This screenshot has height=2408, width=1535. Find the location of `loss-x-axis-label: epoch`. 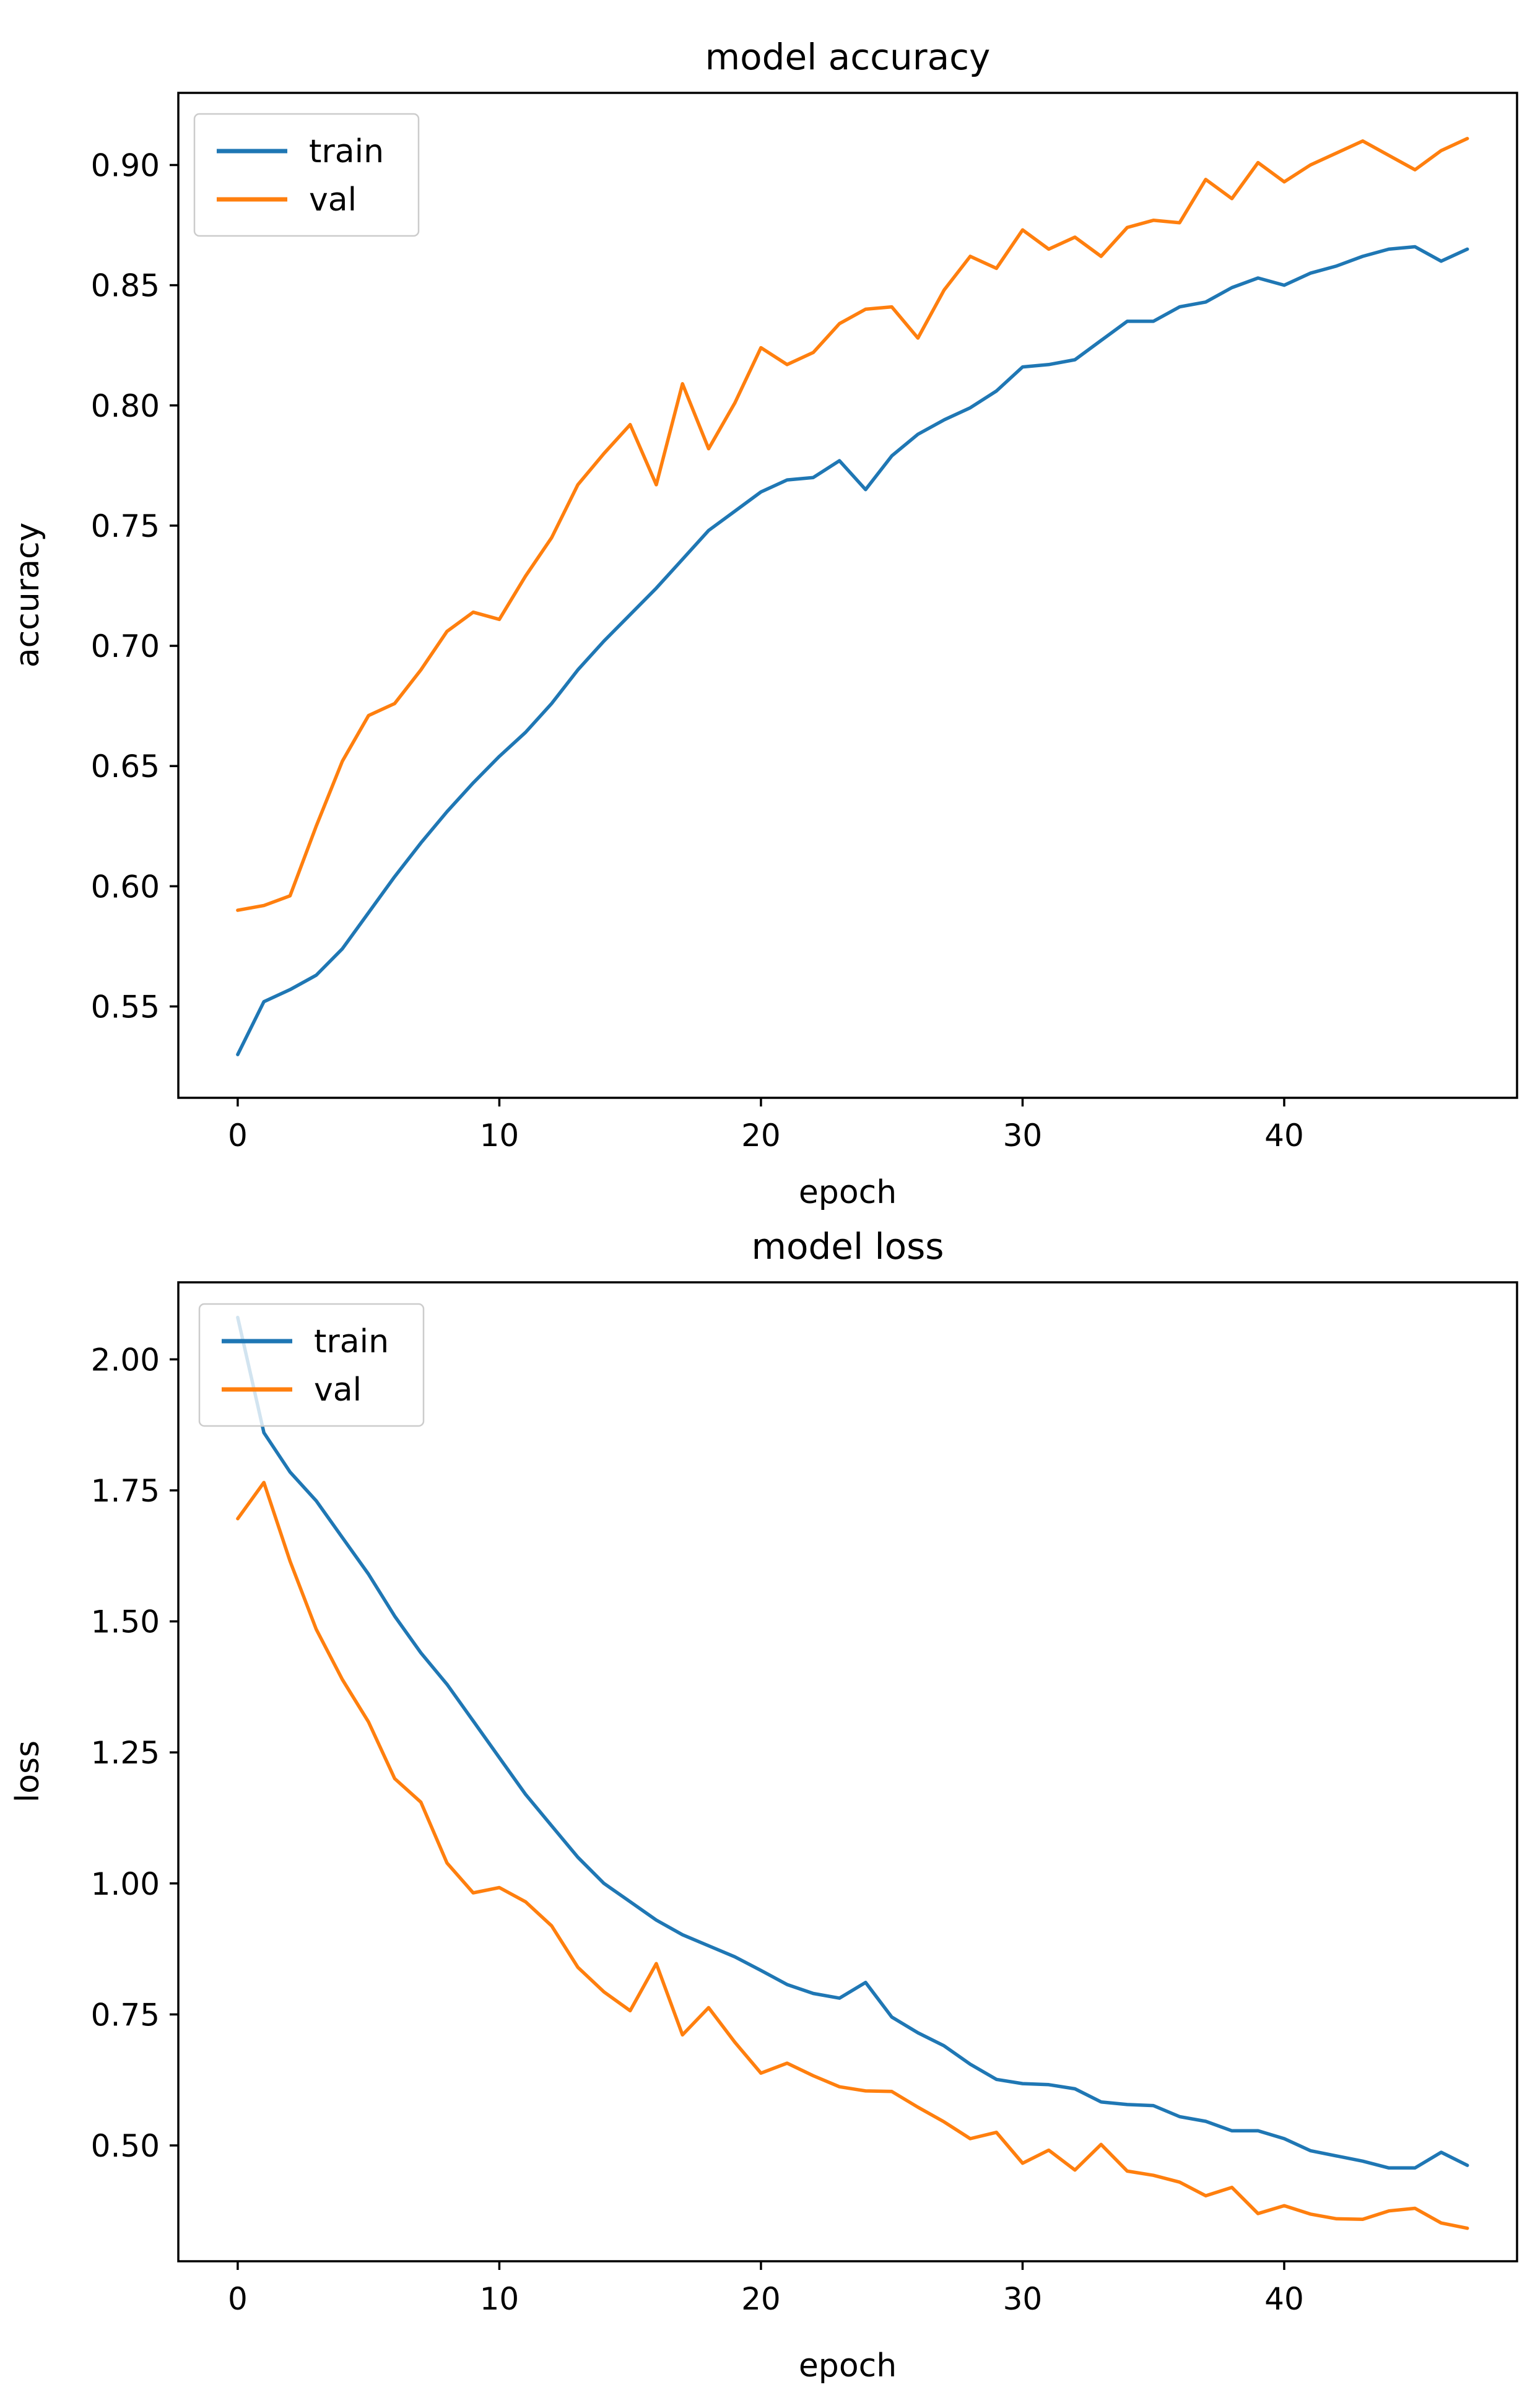

loss-x-axis-label: epoch is located at coordinates (848, 2366).